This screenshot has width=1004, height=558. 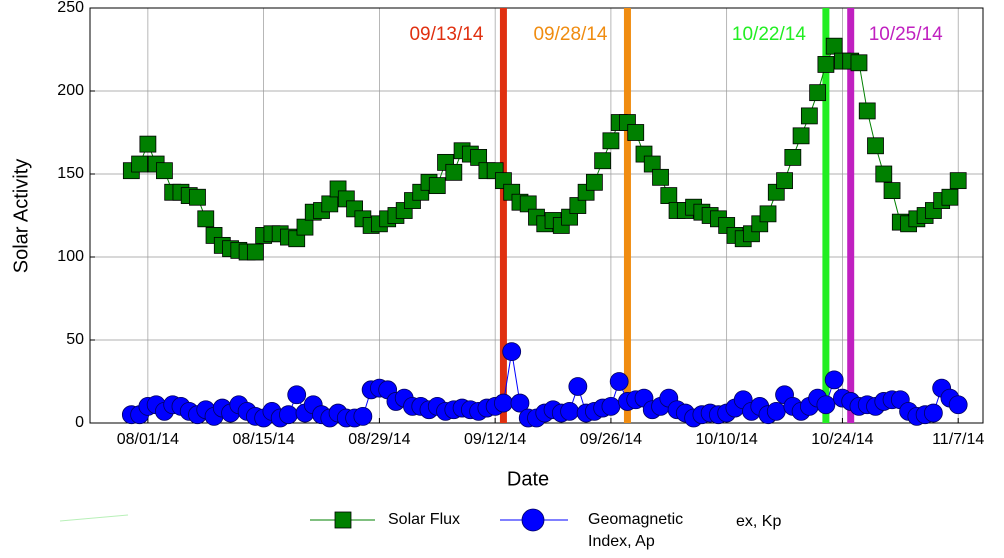 I want to click on x-tick-label: 09/12/14, so click(x=495, y=439).